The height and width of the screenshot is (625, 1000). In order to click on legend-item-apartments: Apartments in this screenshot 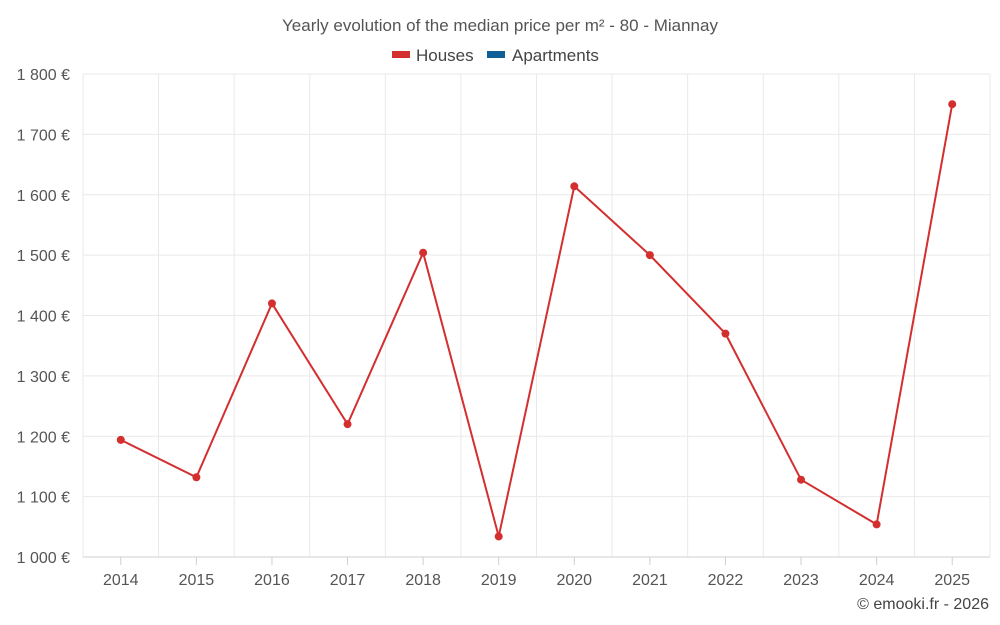, I will do `click(543, 55)`.